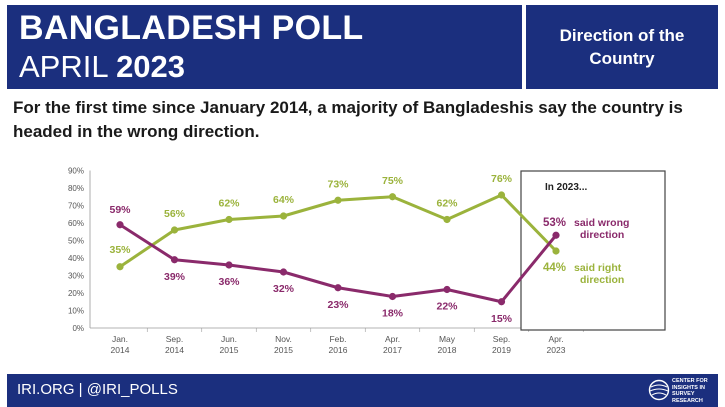 Image resolution: width=725 pixels, height=407 pixels. What do you see at coordinates (76, 223) in the screenshot?
I see `y-tick-label: 60%` at bounding box center [76, 223].